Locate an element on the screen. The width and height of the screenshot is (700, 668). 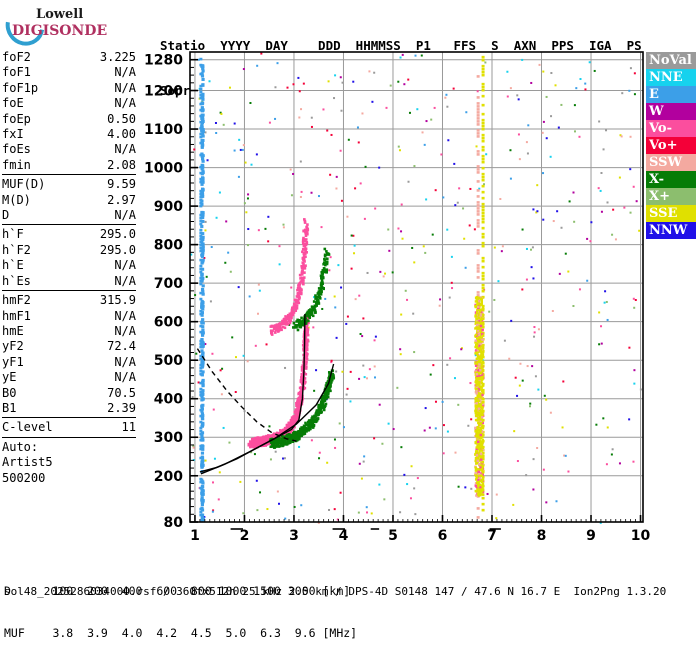
param-key: yE is located at coordinates (9, 377).